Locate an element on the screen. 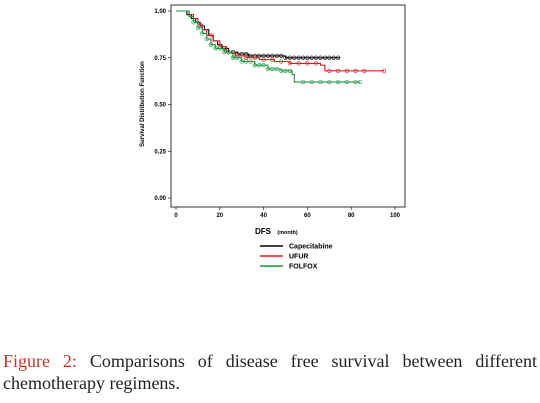 This screenshot has height=403, width=540. legend-label-folfox: FOLFOX is located at coordinates (303, 267).